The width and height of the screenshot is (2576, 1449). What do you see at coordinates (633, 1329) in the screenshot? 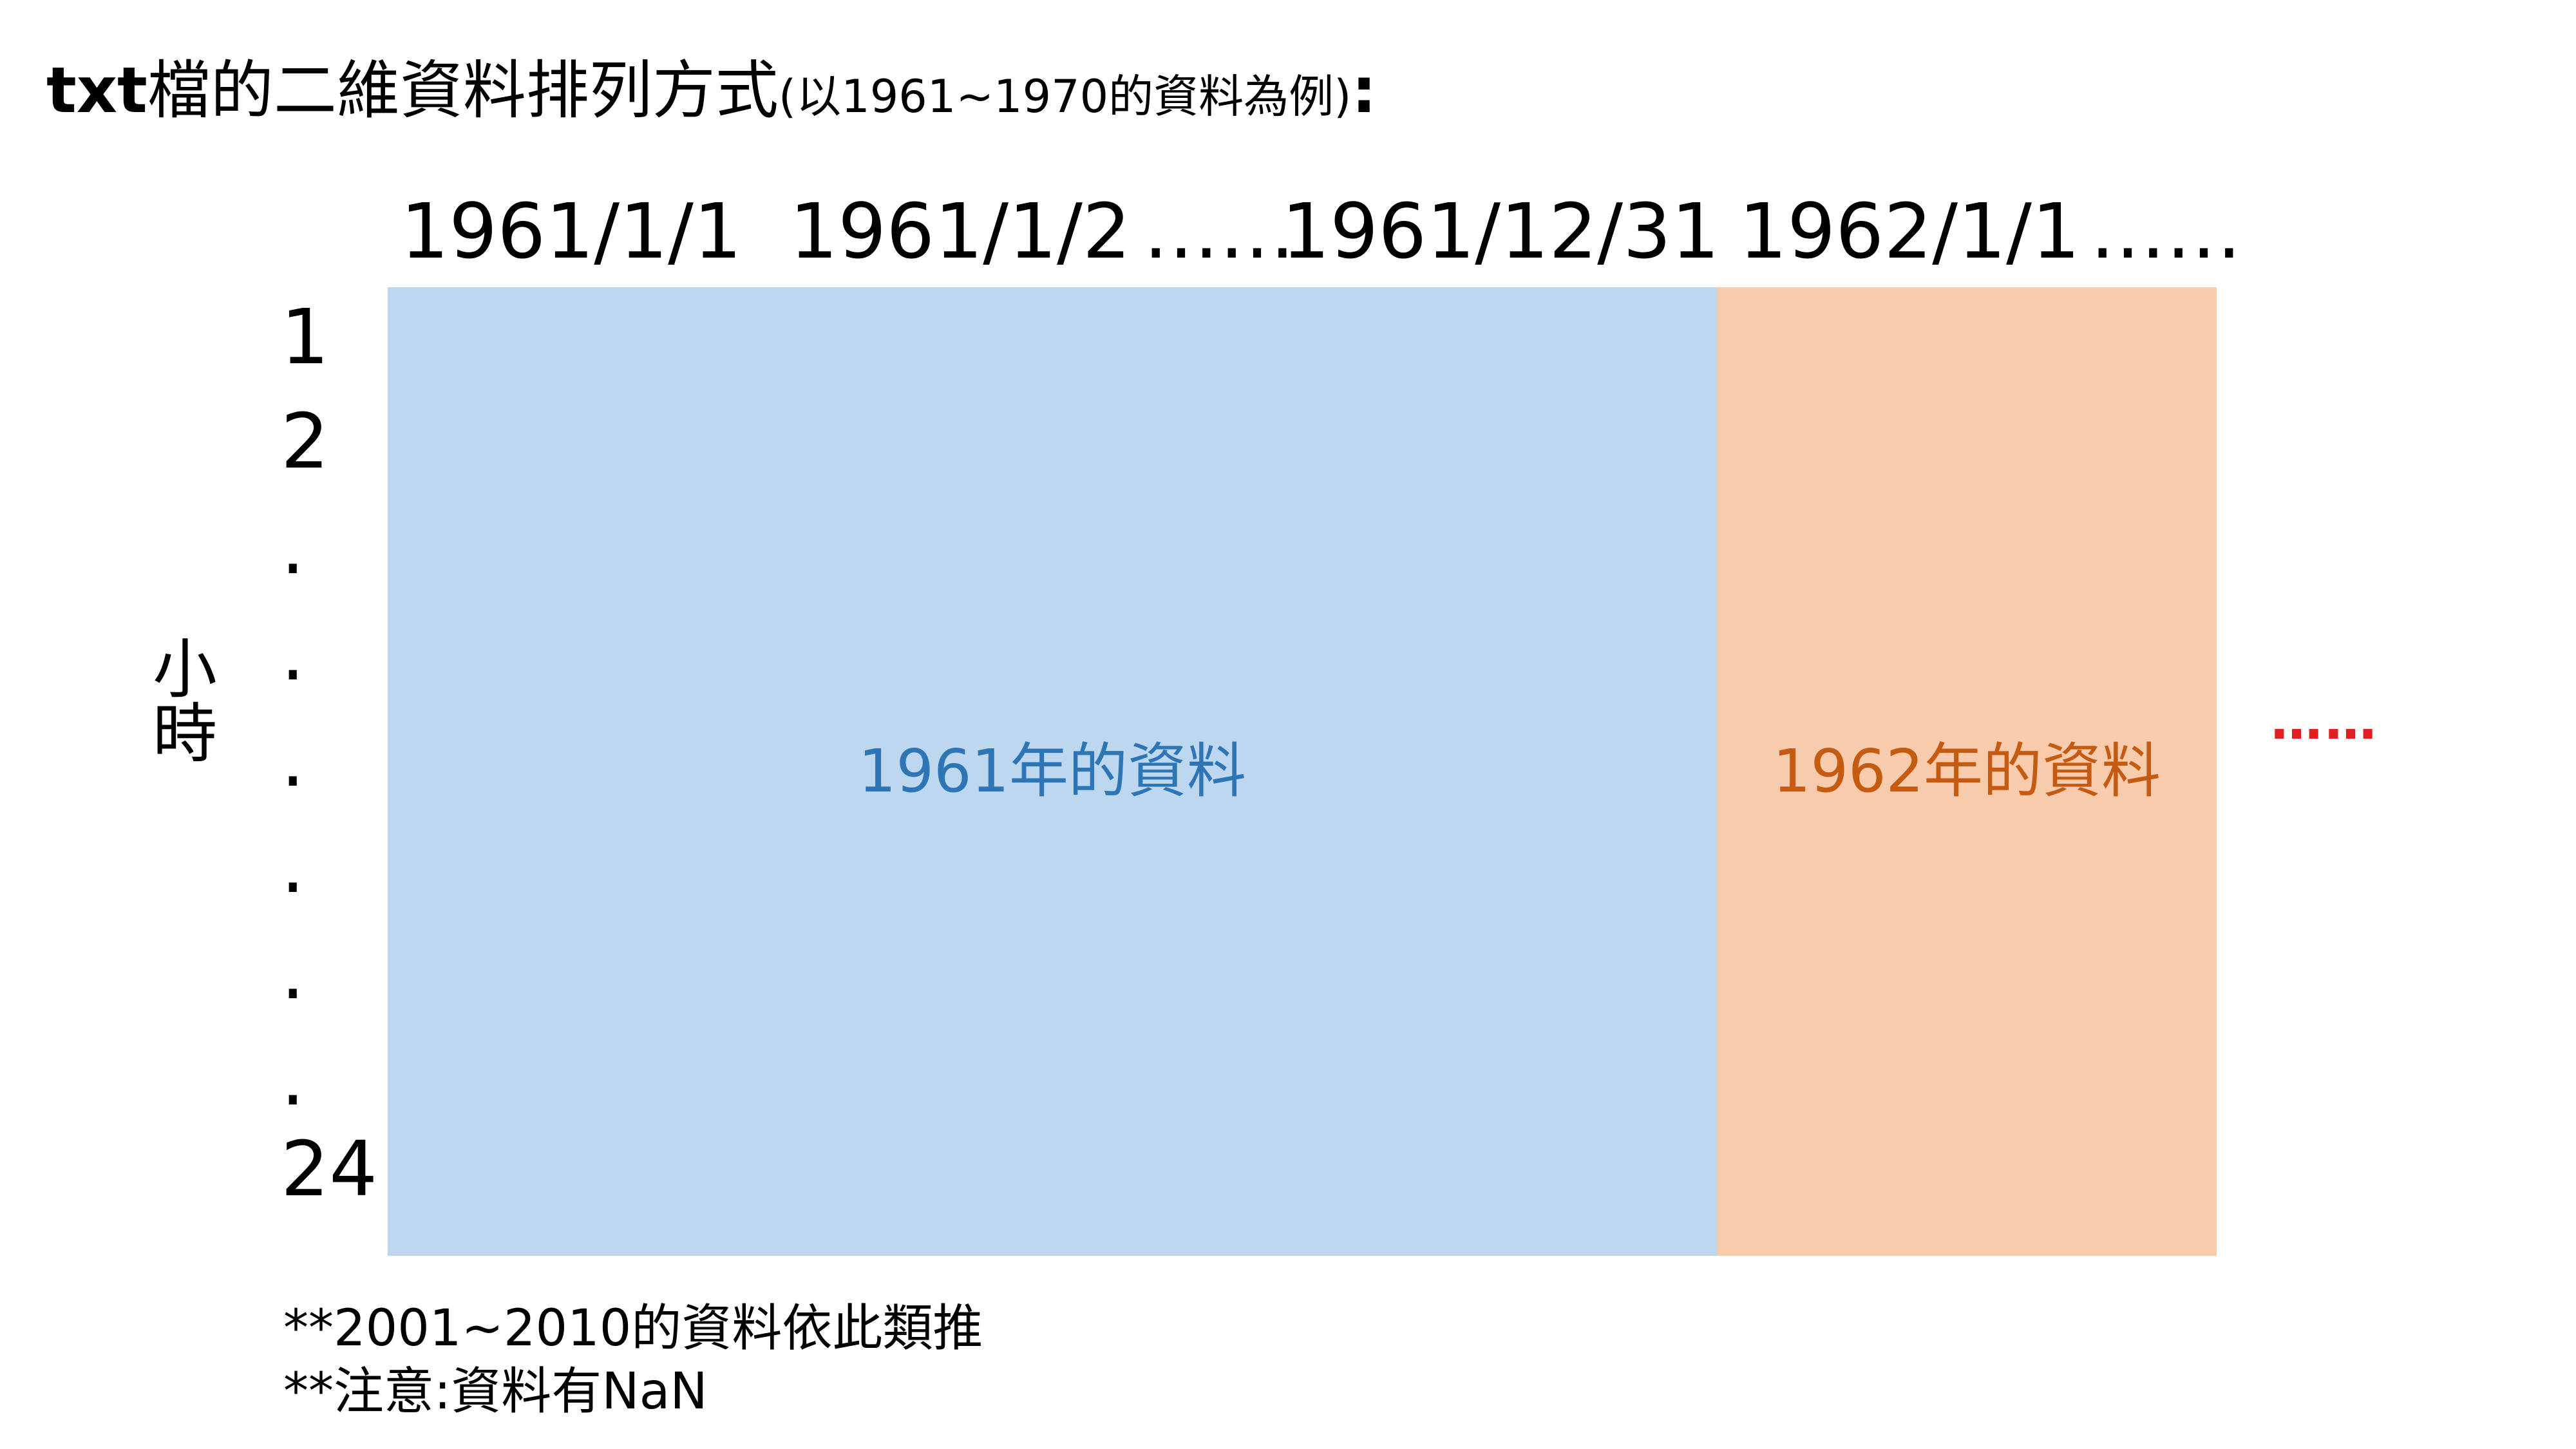
I see `note-2001-2010: **2001~2010的資料依此類推` at bounding box center [633, 1329].